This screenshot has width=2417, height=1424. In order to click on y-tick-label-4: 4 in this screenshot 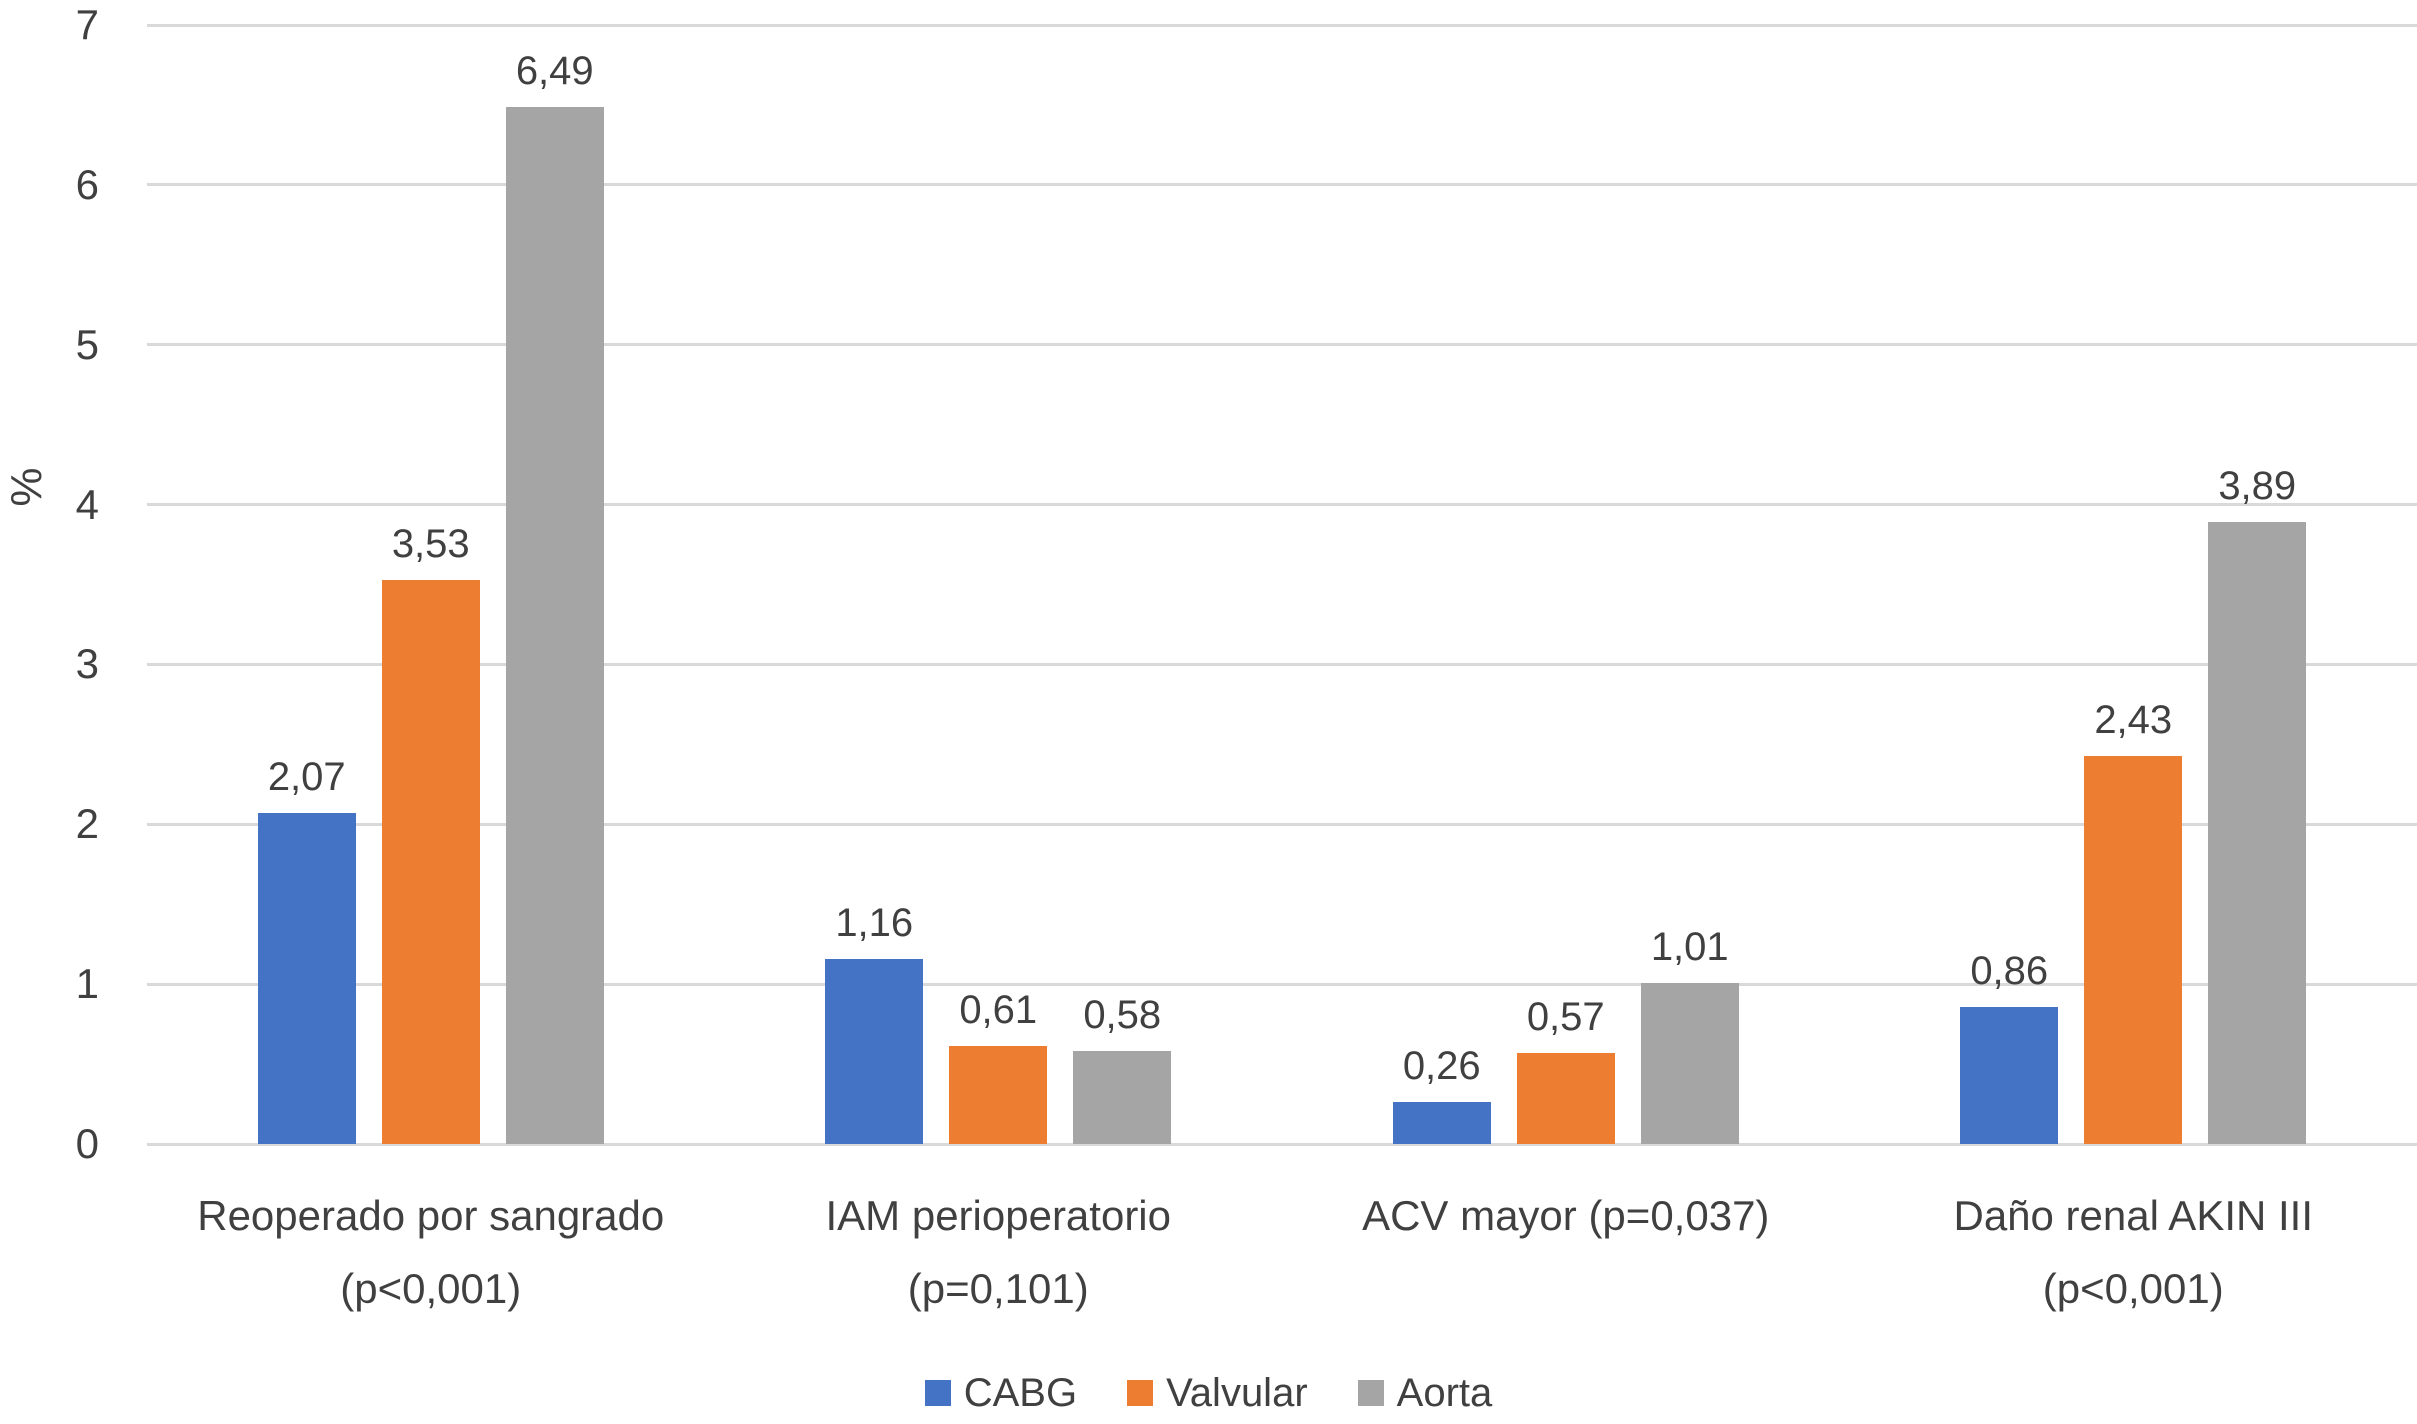, I will do `click(87, 504)`.